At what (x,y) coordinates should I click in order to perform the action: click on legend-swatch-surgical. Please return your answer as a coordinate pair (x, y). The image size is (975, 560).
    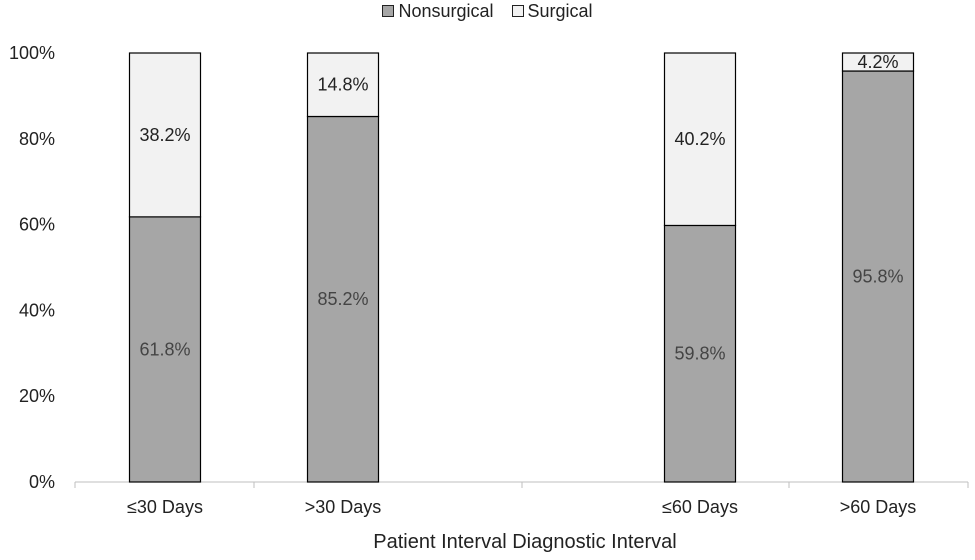
    Looking at the image, I should click on (517, 11).